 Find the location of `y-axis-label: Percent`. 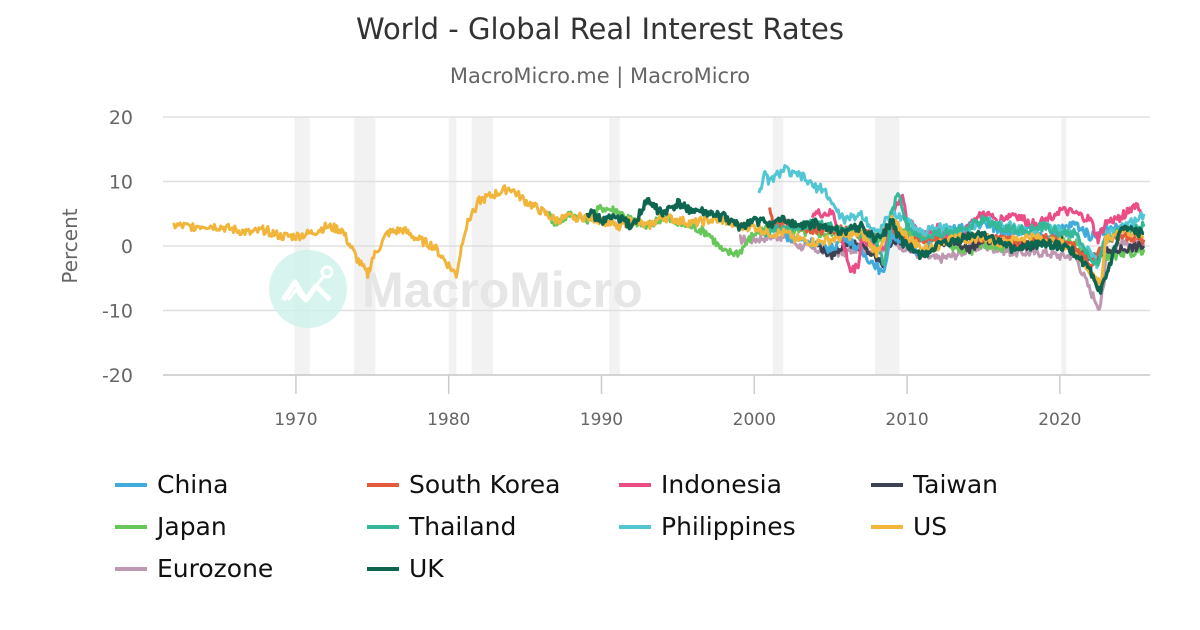

y-axis-label: Percent is located at coordinates (70, 245).